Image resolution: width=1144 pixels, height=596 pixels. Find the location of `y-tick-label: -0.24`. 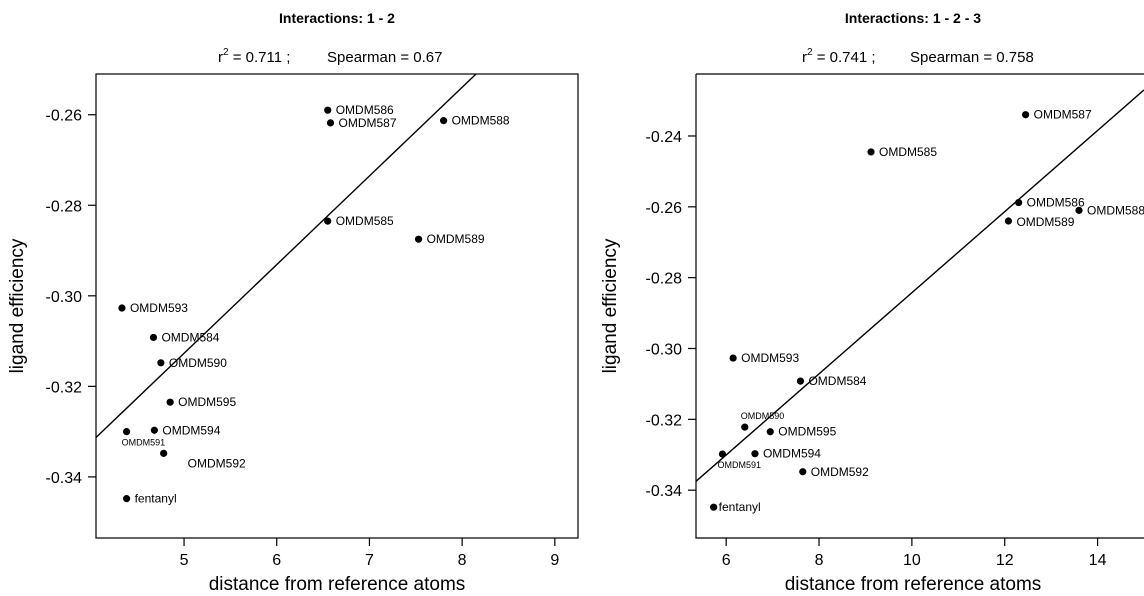

y-tick-label: -0.24 is located at coordinates (664, 137).